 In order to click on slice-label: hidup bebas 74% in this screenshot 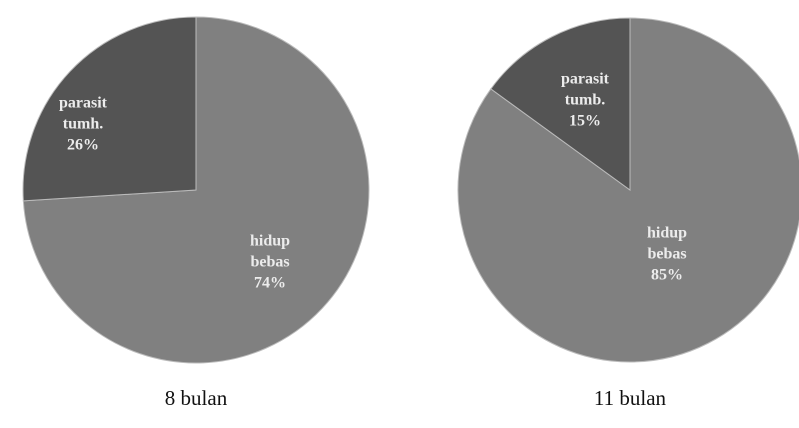, I will do `click(270, 262)`.